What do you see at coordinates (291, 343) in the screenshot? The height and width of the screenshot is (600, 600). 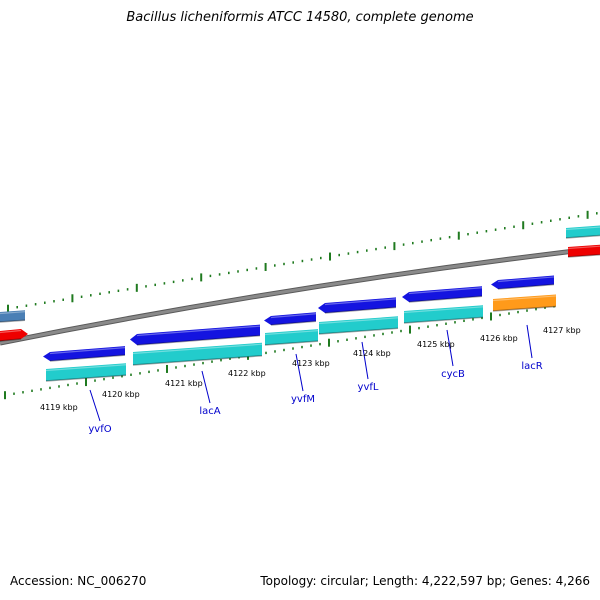 I see `gene-arrow-yvfm-rev-edge` at bounding box center [291, 343].